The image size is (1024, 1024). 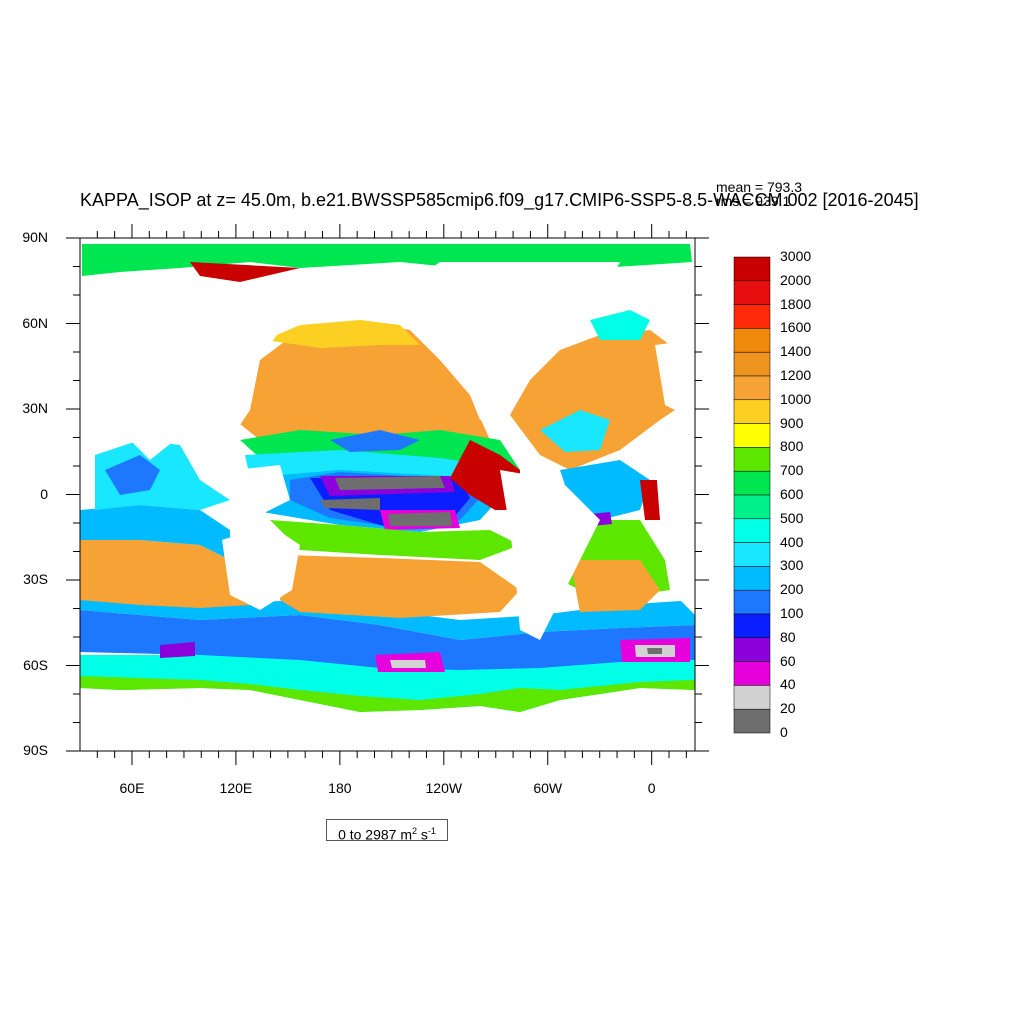 What do you see at coordinates (548, 788) in the screenshot?
I see `lon-label: 60W` at bounding box center [548, 788].